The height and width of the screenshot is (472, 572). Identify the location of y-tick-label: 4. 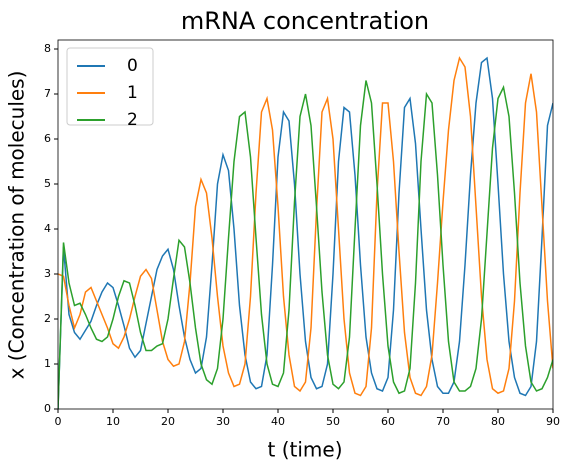
(47, 228).